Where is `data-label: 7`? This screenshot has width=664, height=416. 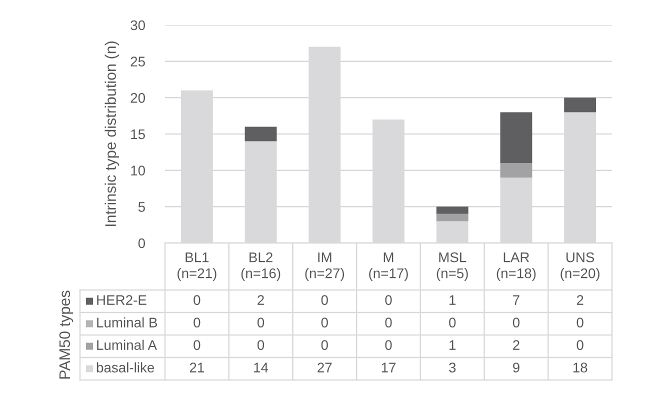
data-label: 7 is located at coordinates (516, 300).